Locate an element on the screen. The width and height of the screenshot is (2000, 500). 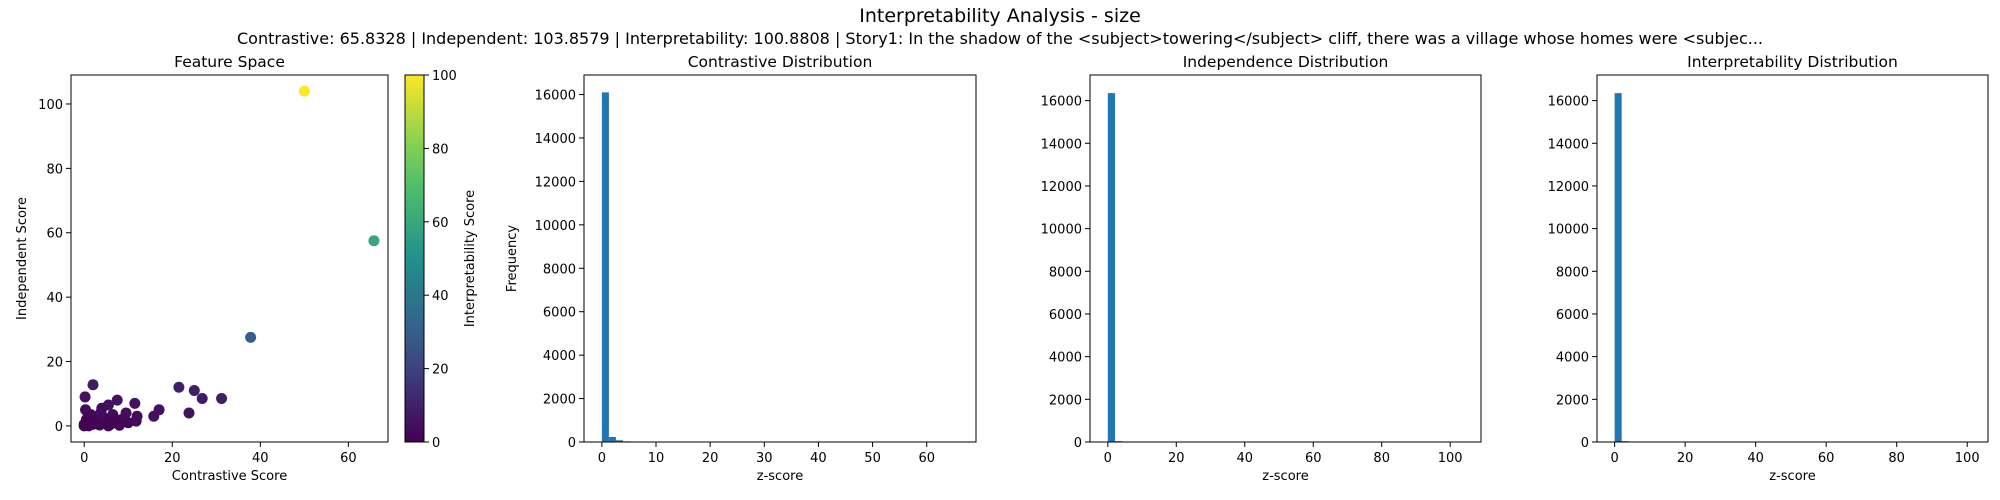
subplot-title-2: Independence Distribution is located at coordinates (1286, 62).